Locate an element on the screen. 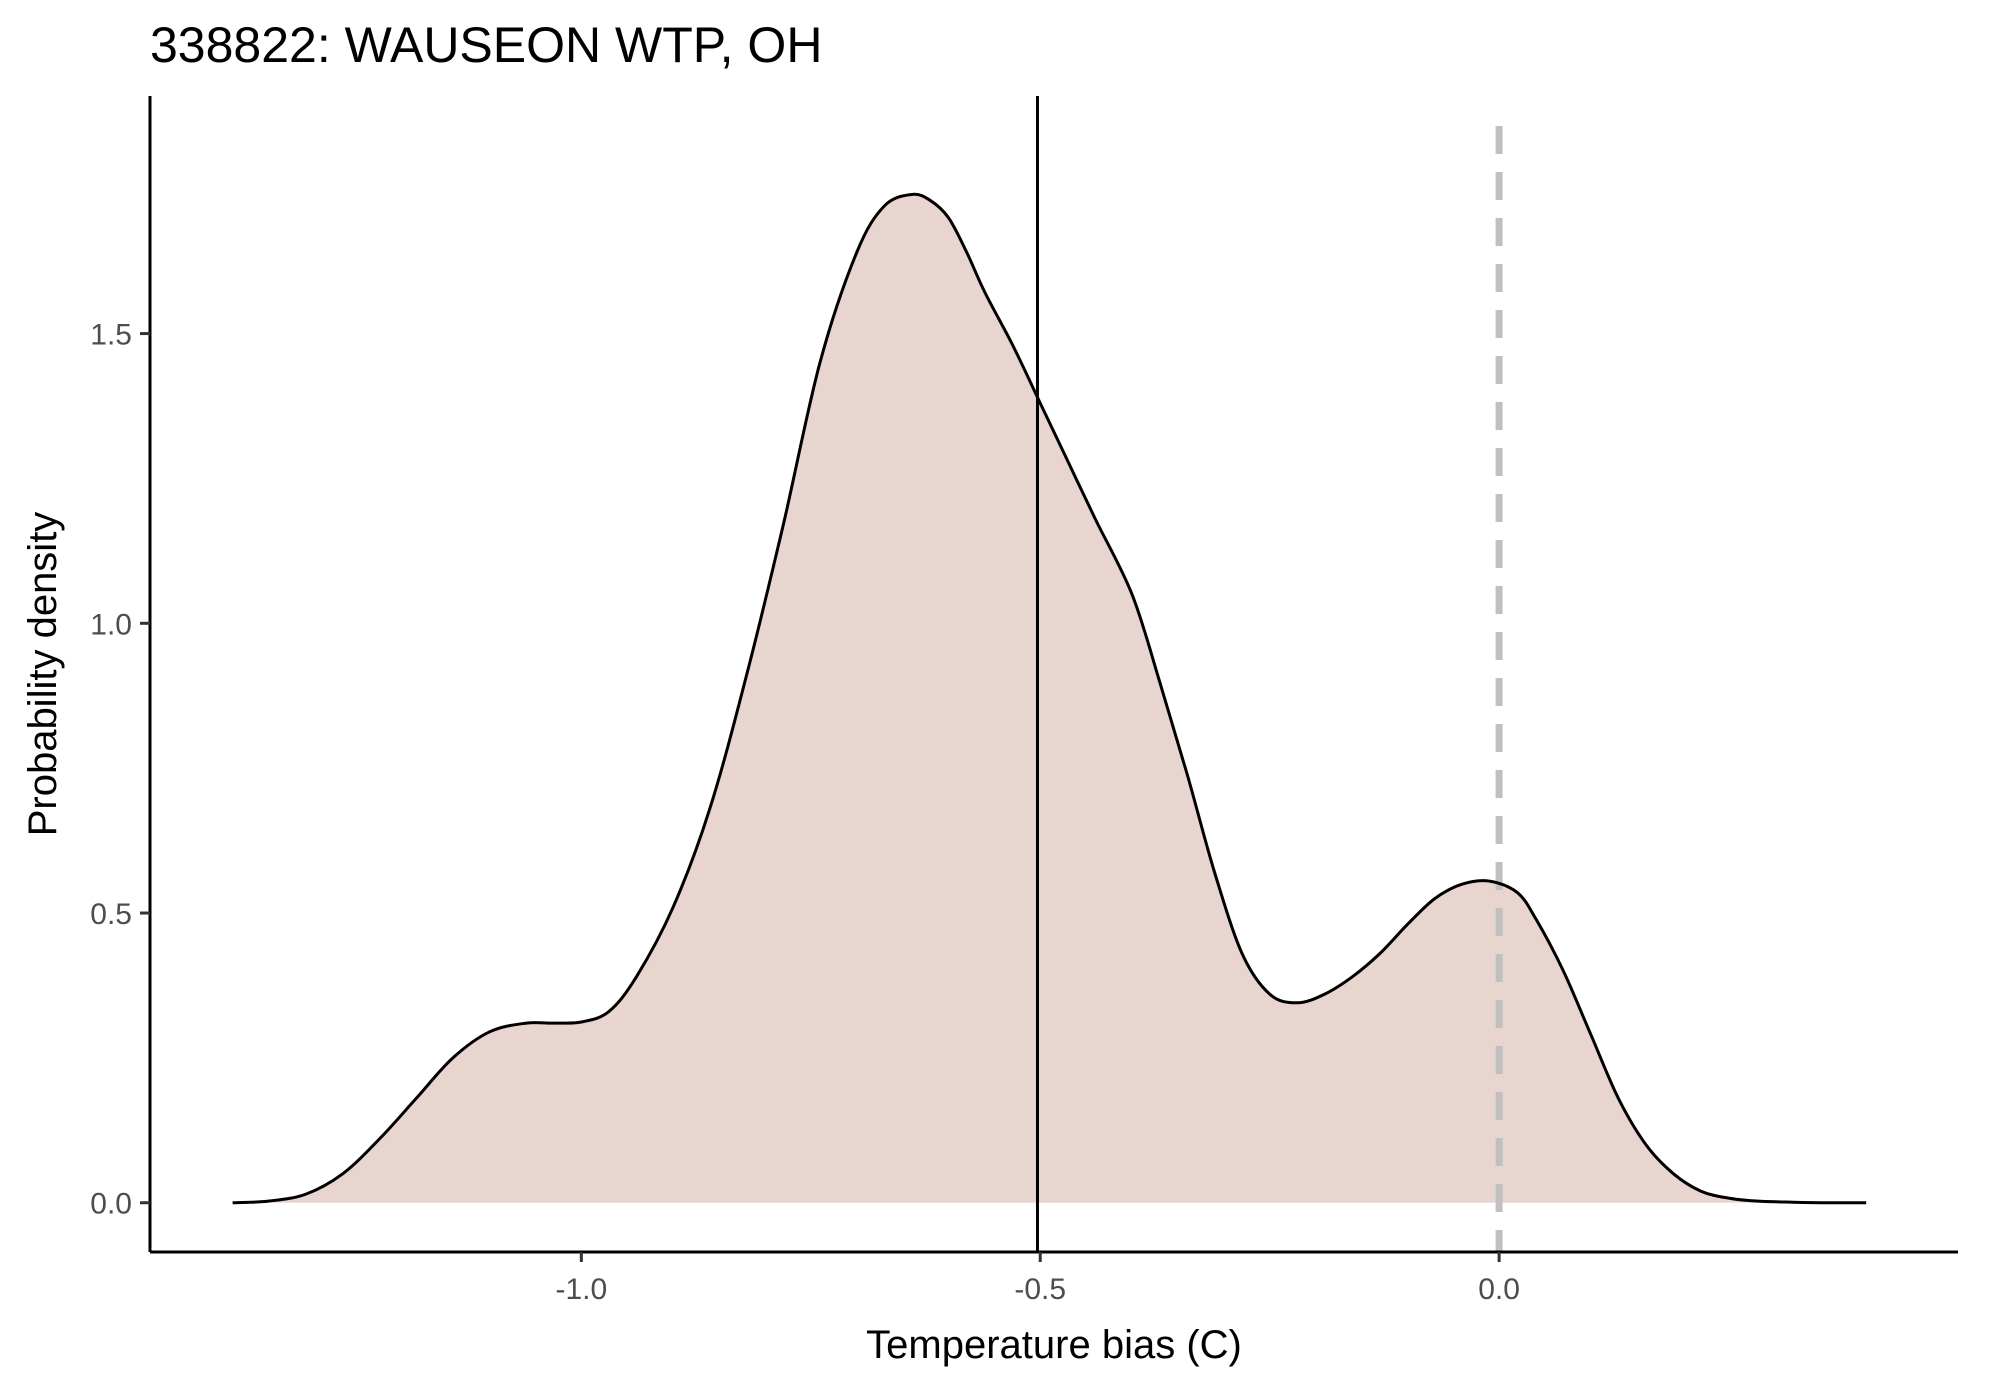  y-axis-title: Probability density is located at coordinates (43, 674).